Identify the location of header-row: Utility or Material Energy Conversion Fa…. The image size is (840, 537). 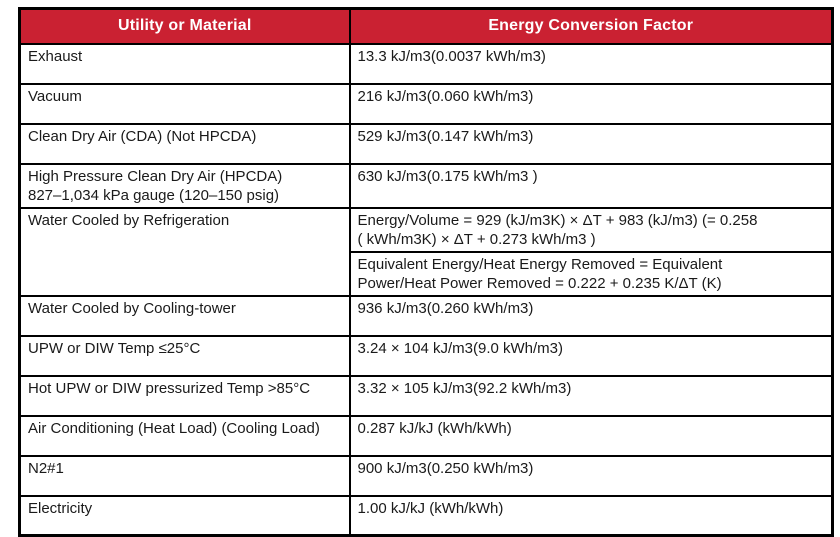
(426, 26).